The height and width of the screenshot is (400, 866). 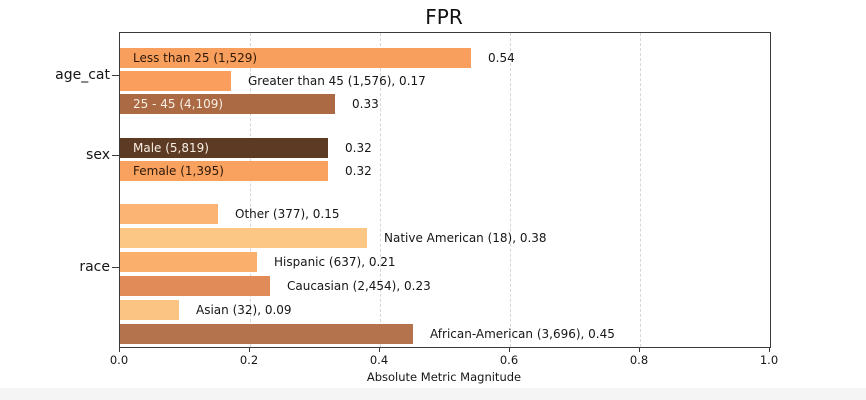 What do you see at coordinates (287, 214) in the screenshot?
I see `bar-value-label: Other (377), 0.15` at bounding box center [287, 214].